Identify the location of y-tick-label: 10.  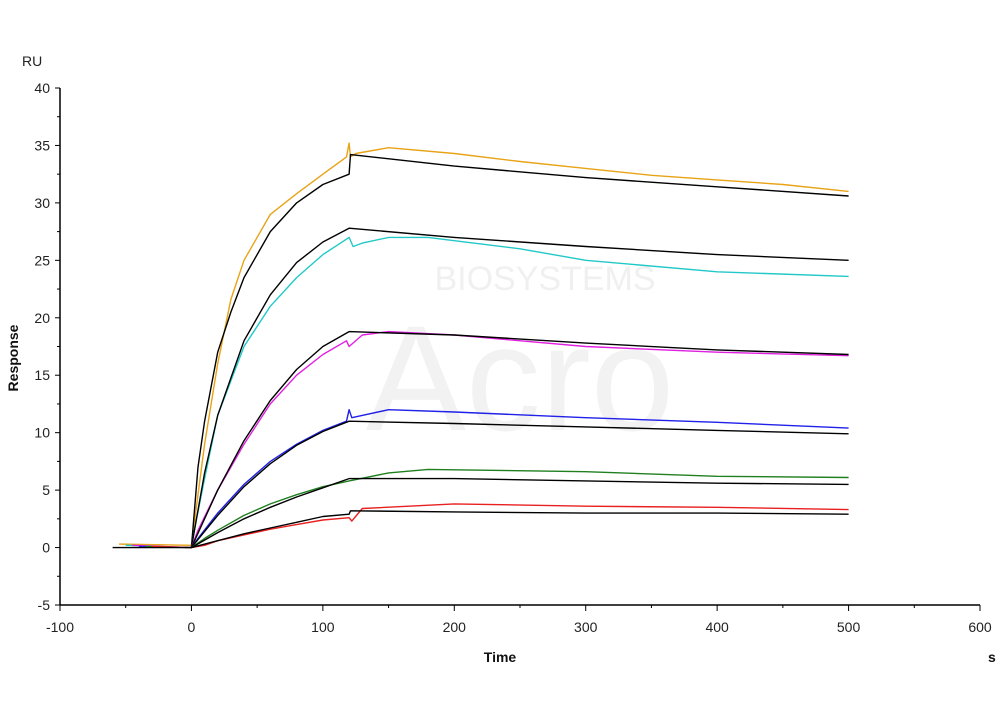
(42, 433).